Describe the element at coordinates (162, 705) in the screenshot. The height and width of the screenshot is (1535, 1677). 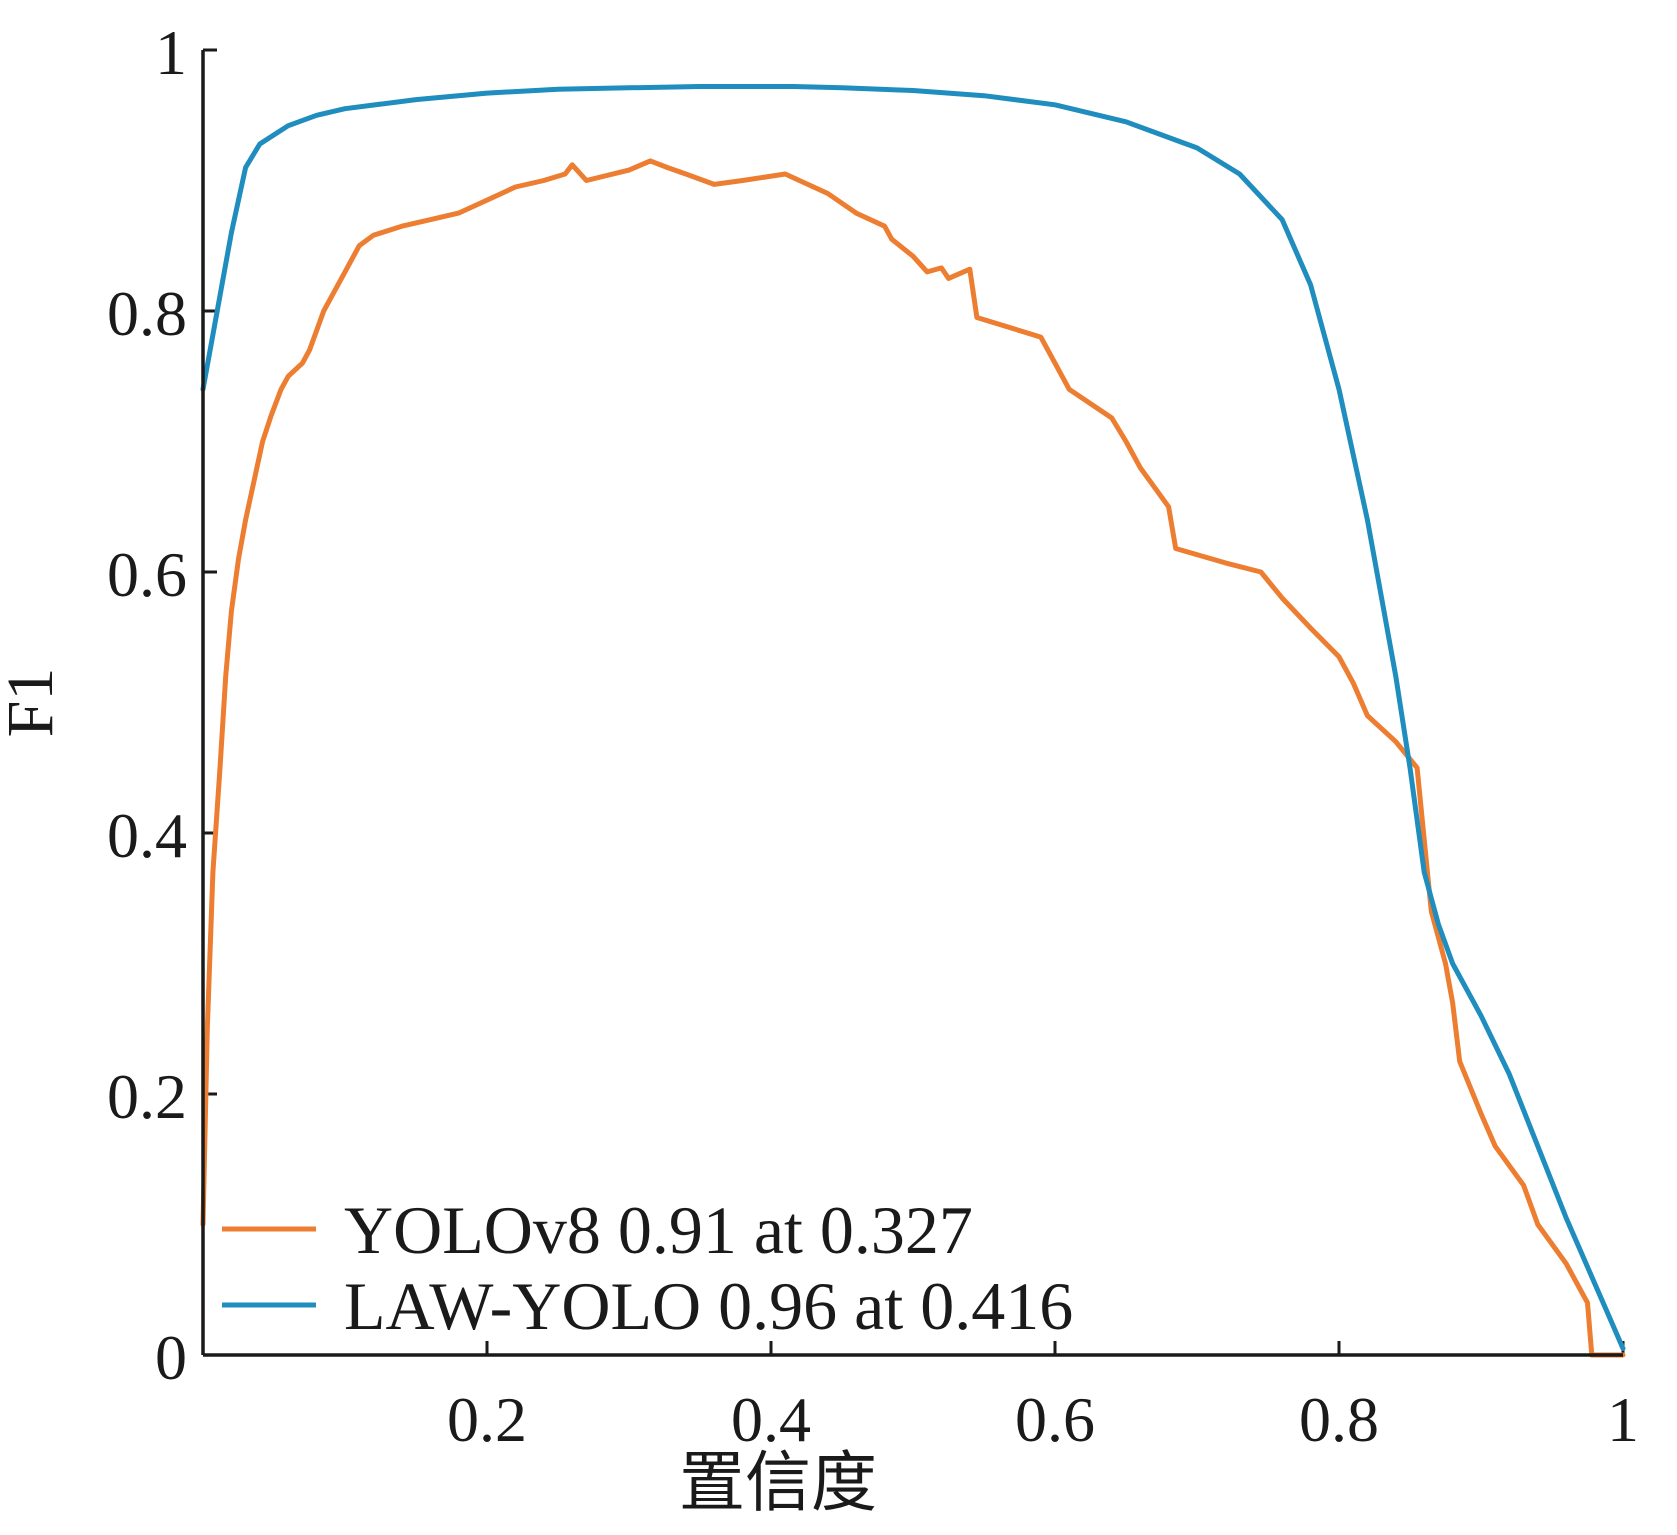
I see `y-axis-ticks: 0 0.2 0.4 0.6 0.8 1` at that location.